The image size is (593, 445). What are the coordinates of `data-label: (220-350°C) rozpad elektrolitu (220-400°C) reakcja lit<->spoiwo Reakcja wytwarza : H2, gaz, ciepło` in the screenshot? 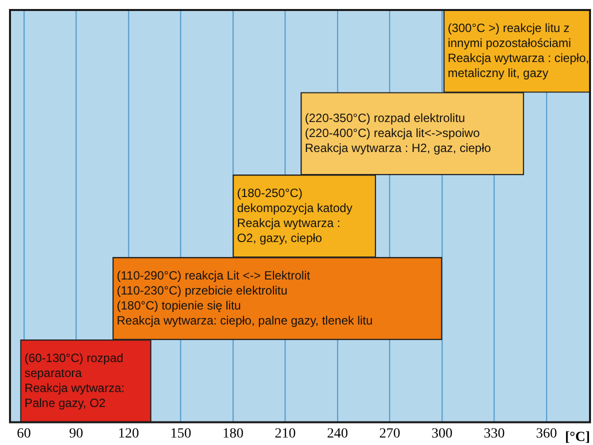 It's located at (398, 132).